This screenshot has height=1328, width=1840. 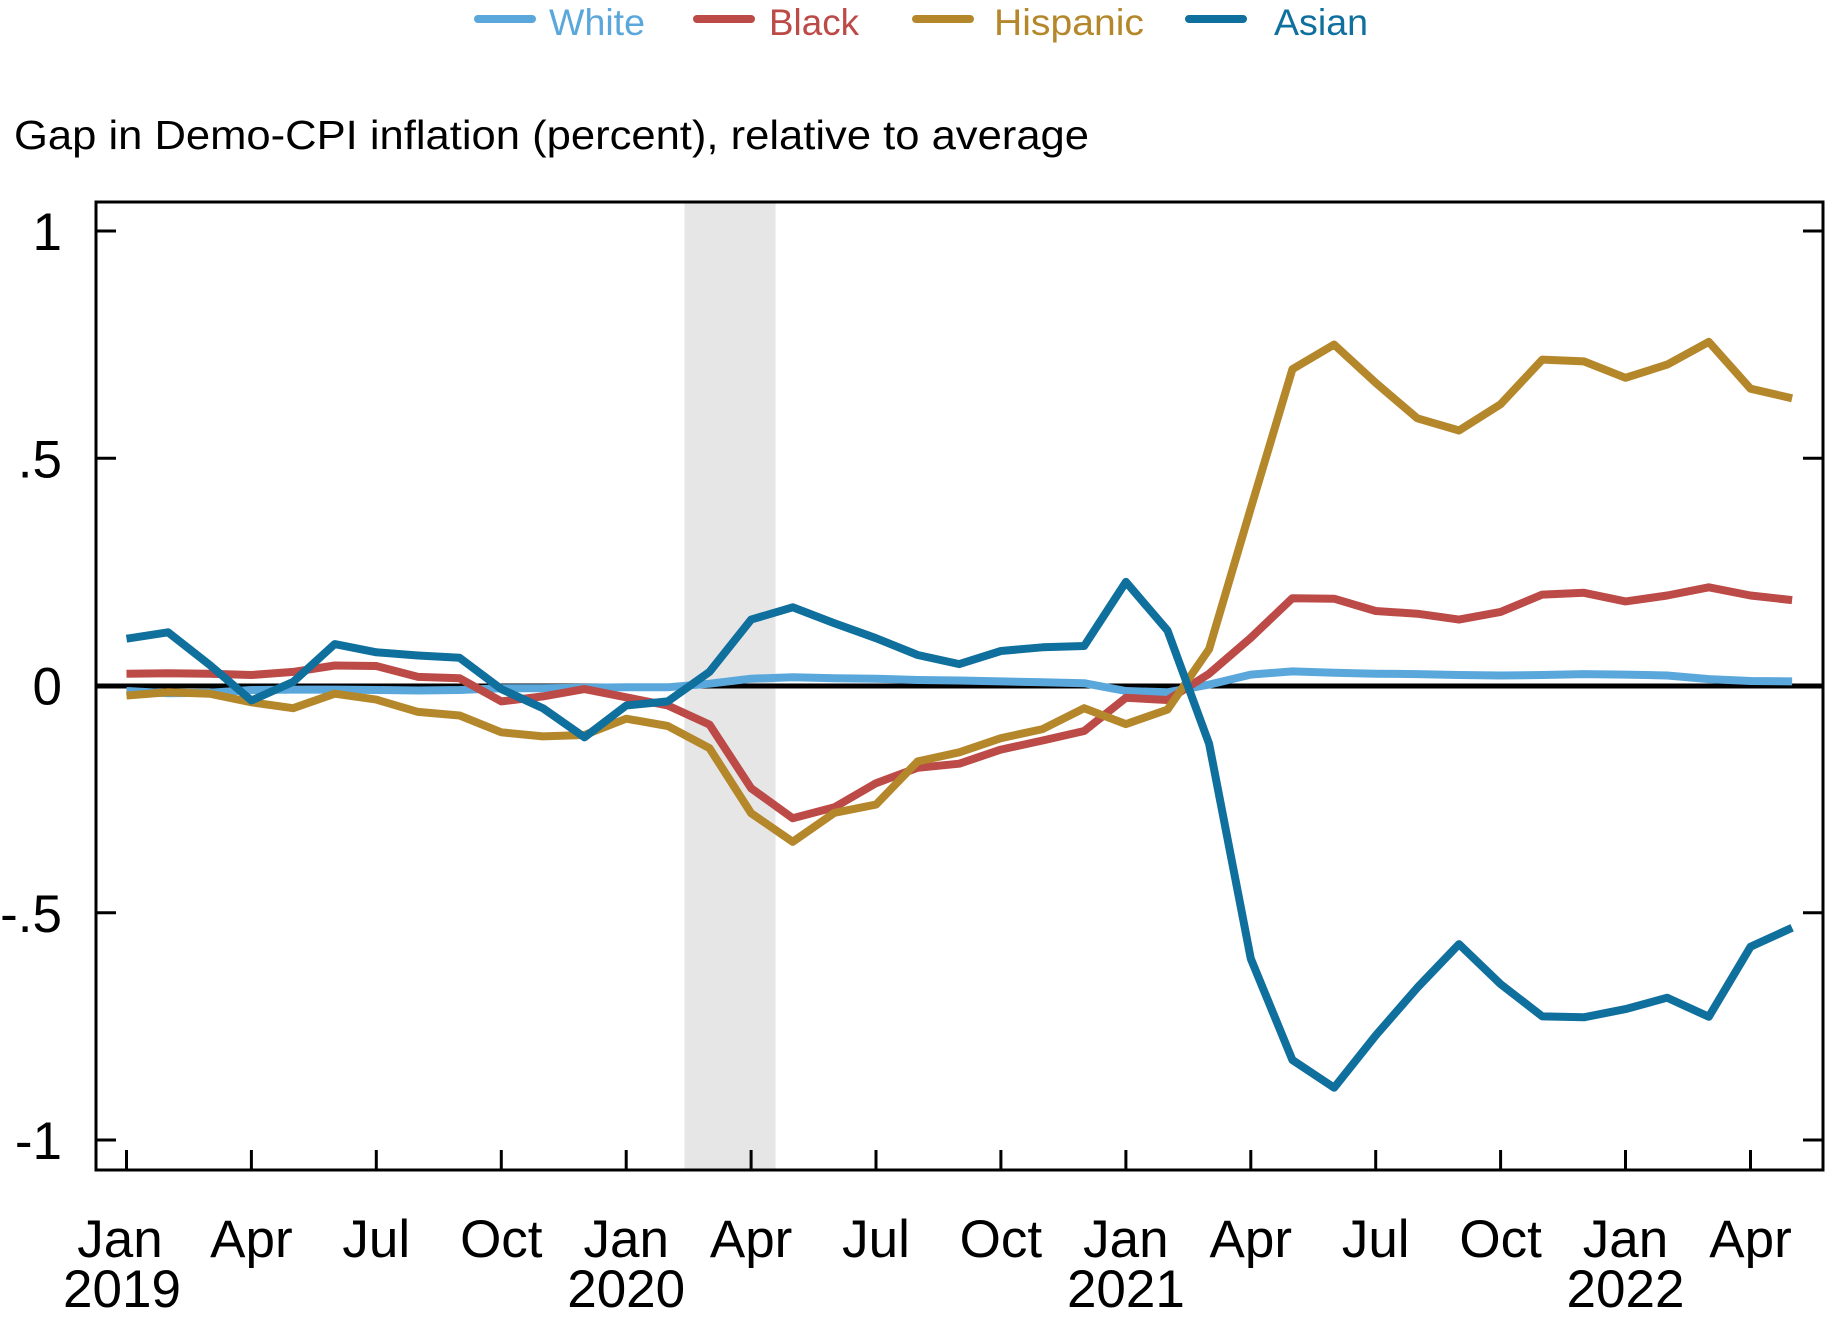 I want to click on svg-text: 2022, so click(x=1626, y=1289).